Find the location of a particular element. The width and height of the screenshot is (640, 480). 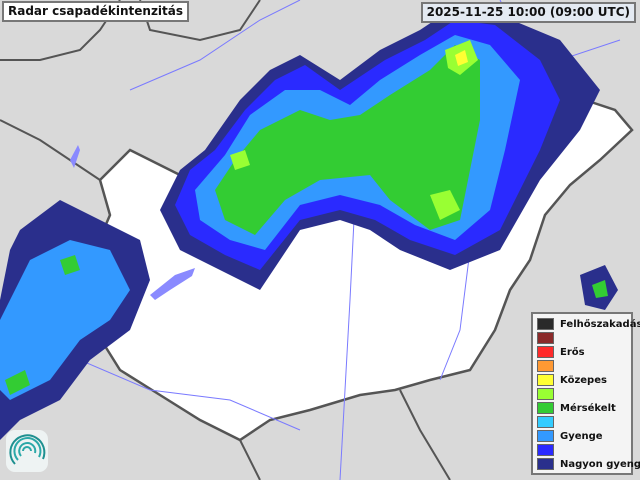

legend-label: Erős is located at coordinates (572, 352).